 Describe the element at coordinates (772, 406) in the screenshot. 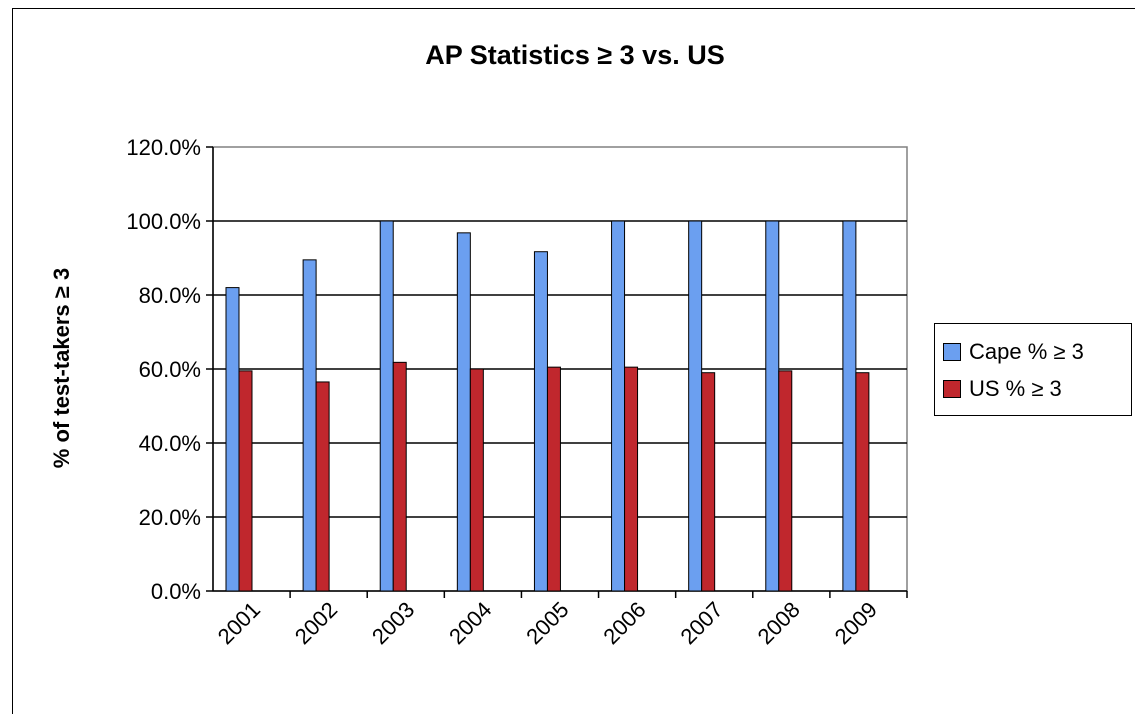

I see `bar-cape-2008` at that location.